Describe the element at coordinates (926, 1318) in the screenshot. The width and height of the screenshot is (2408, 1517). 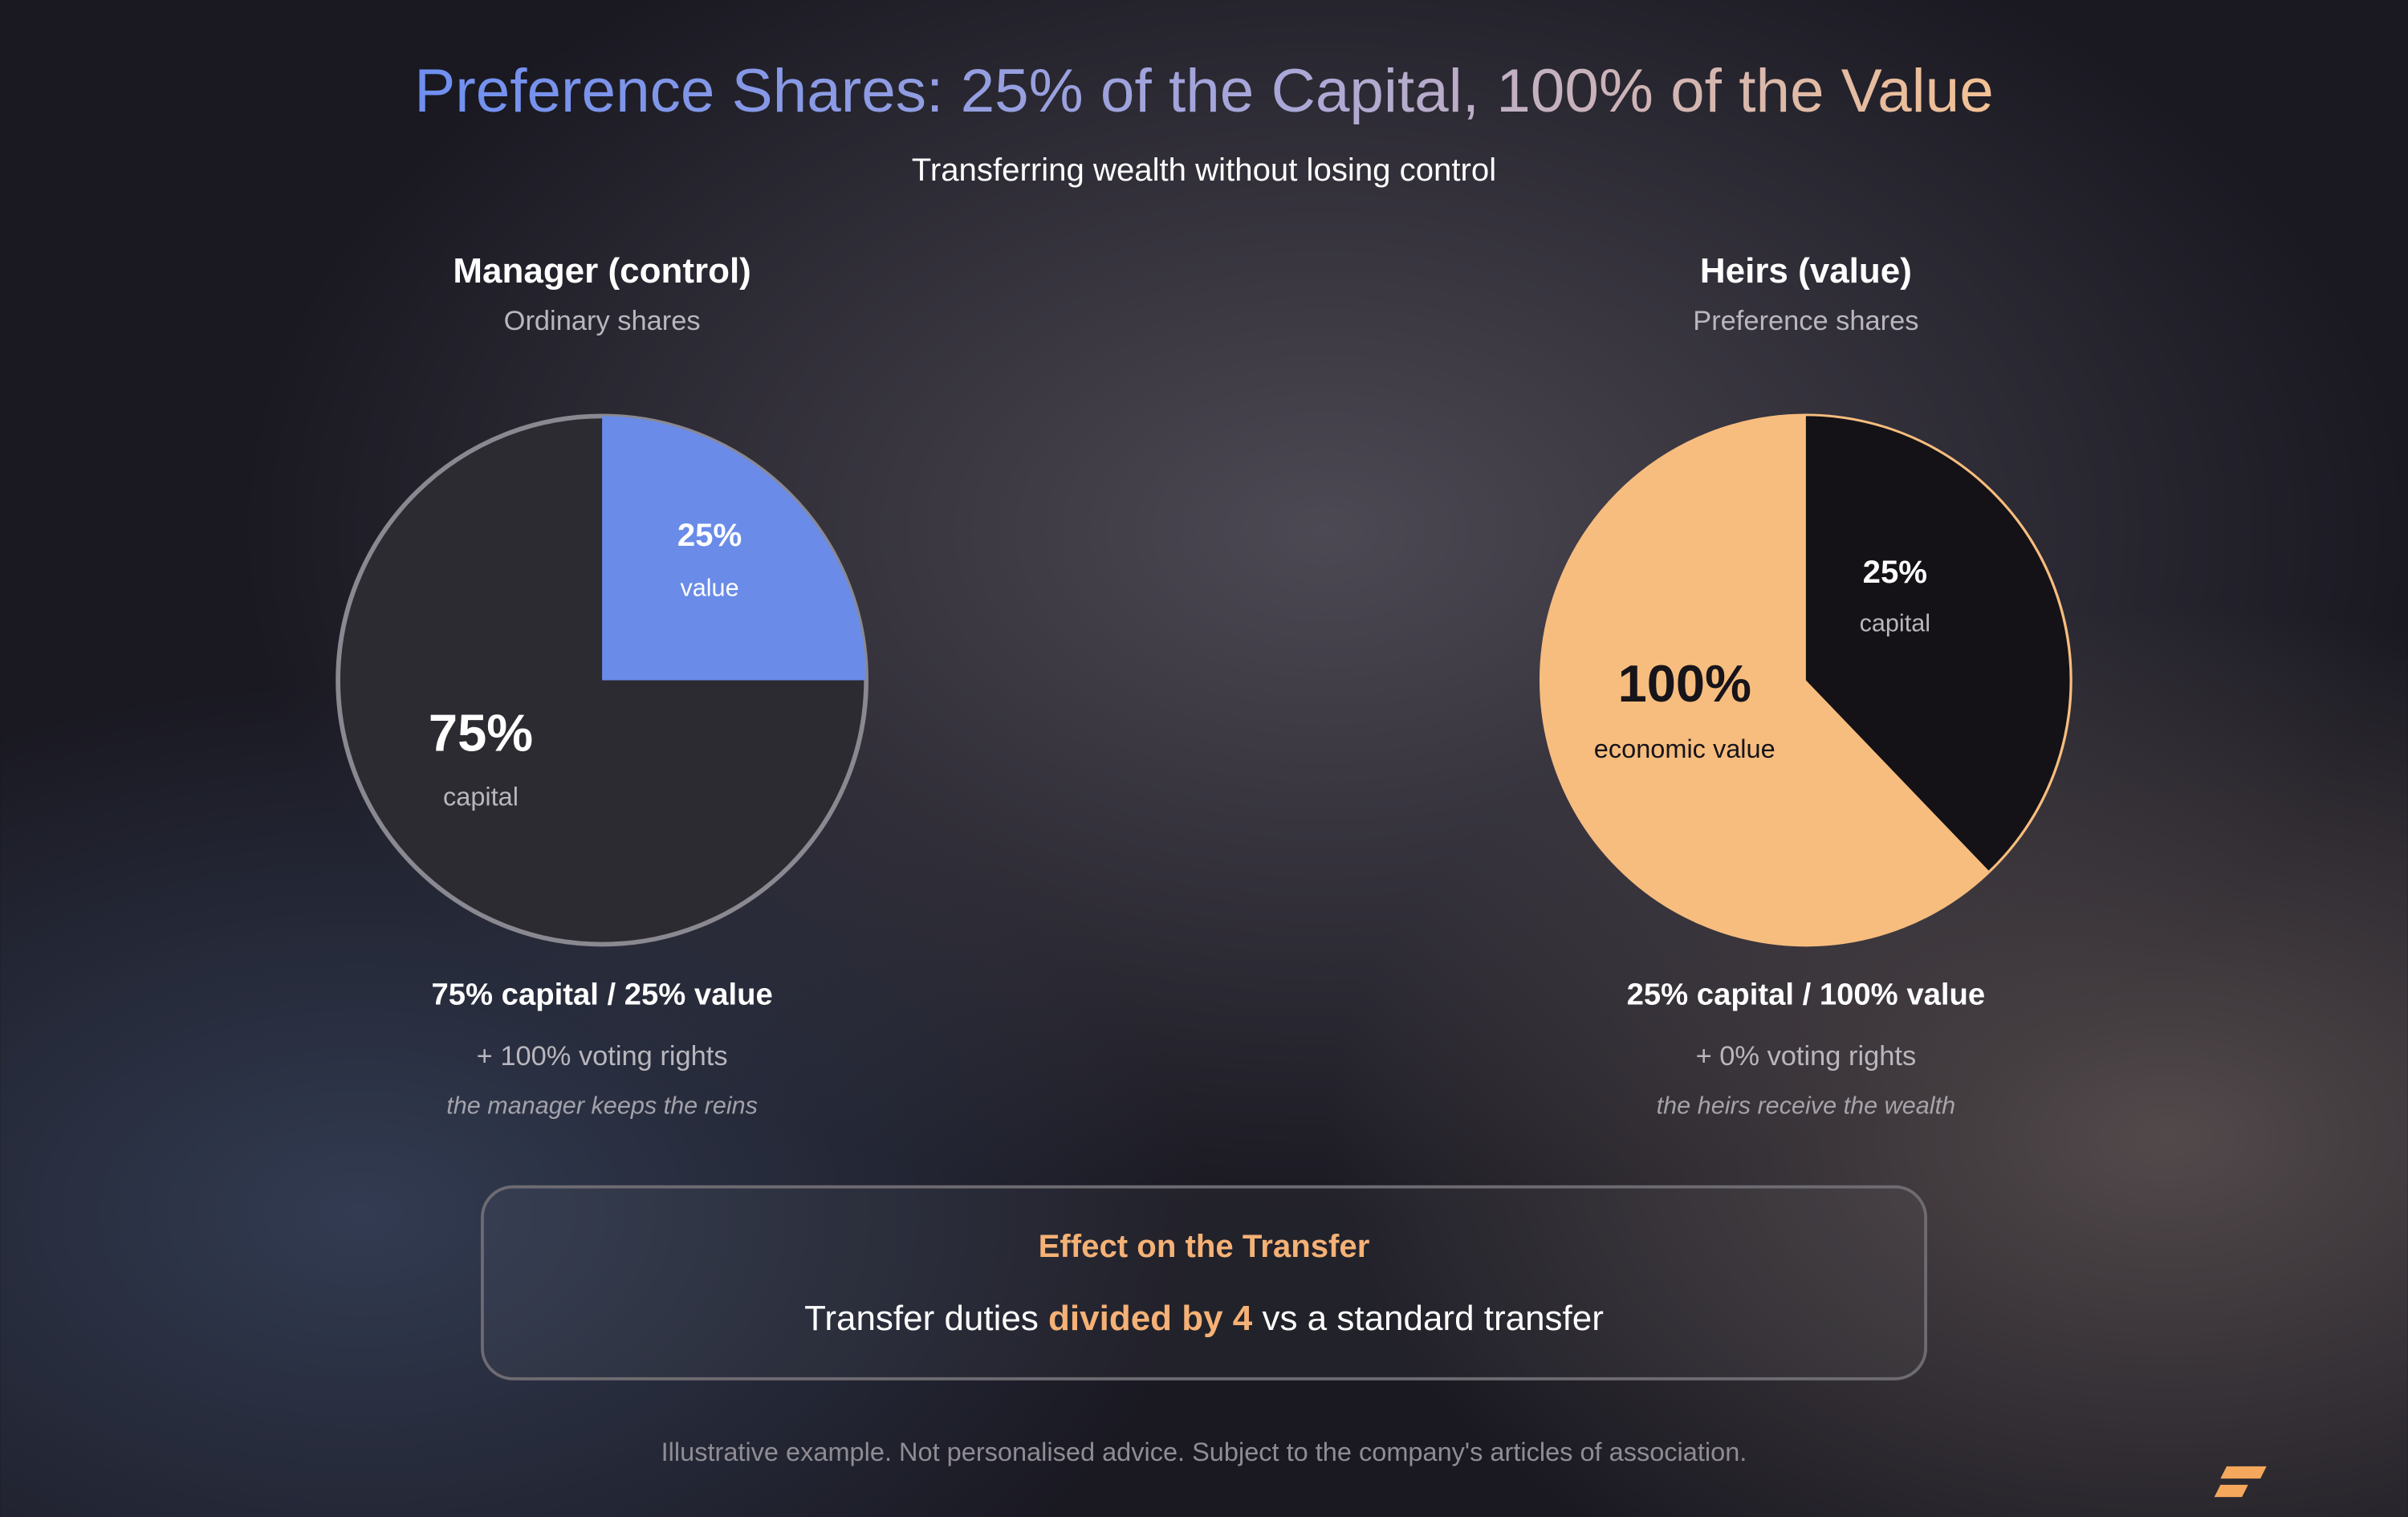
I see `callout-text-part: Transfer duties` at that location.